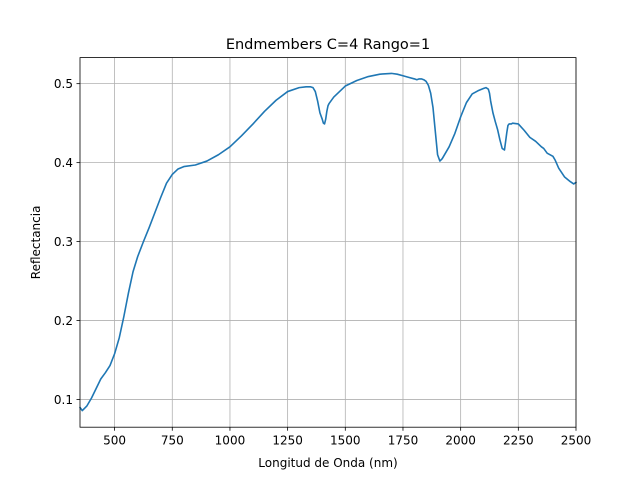 This screenshot has width=640, height=480. Describe the element at coordinates (287, 441) in the screenshot. I see `x-tick-label: 1250` at that location.